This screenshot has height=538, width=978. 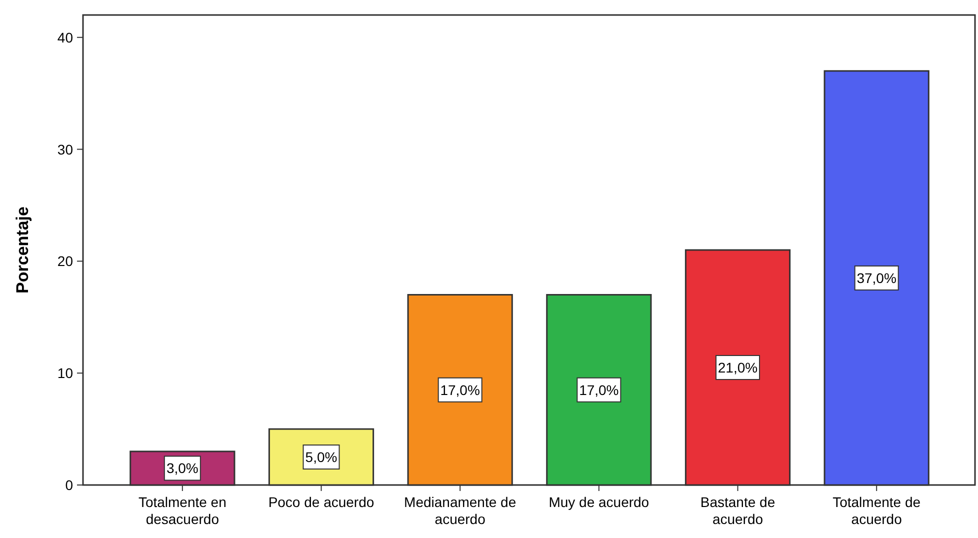 I want to click on data-label: 21,0%, so click(x=738, y=368).